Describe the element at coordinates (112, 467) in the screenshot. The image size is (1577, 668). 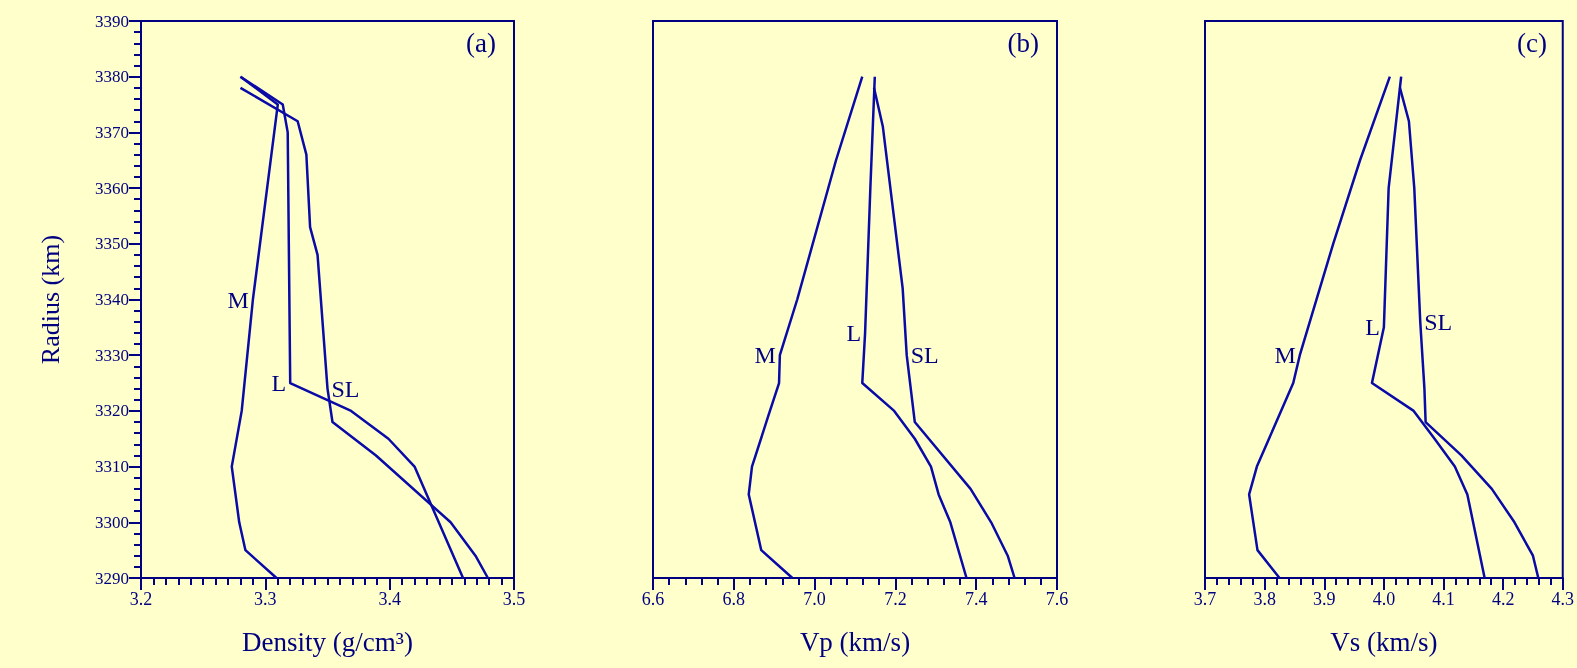
I see `y-tick-label: 3310` at that location.